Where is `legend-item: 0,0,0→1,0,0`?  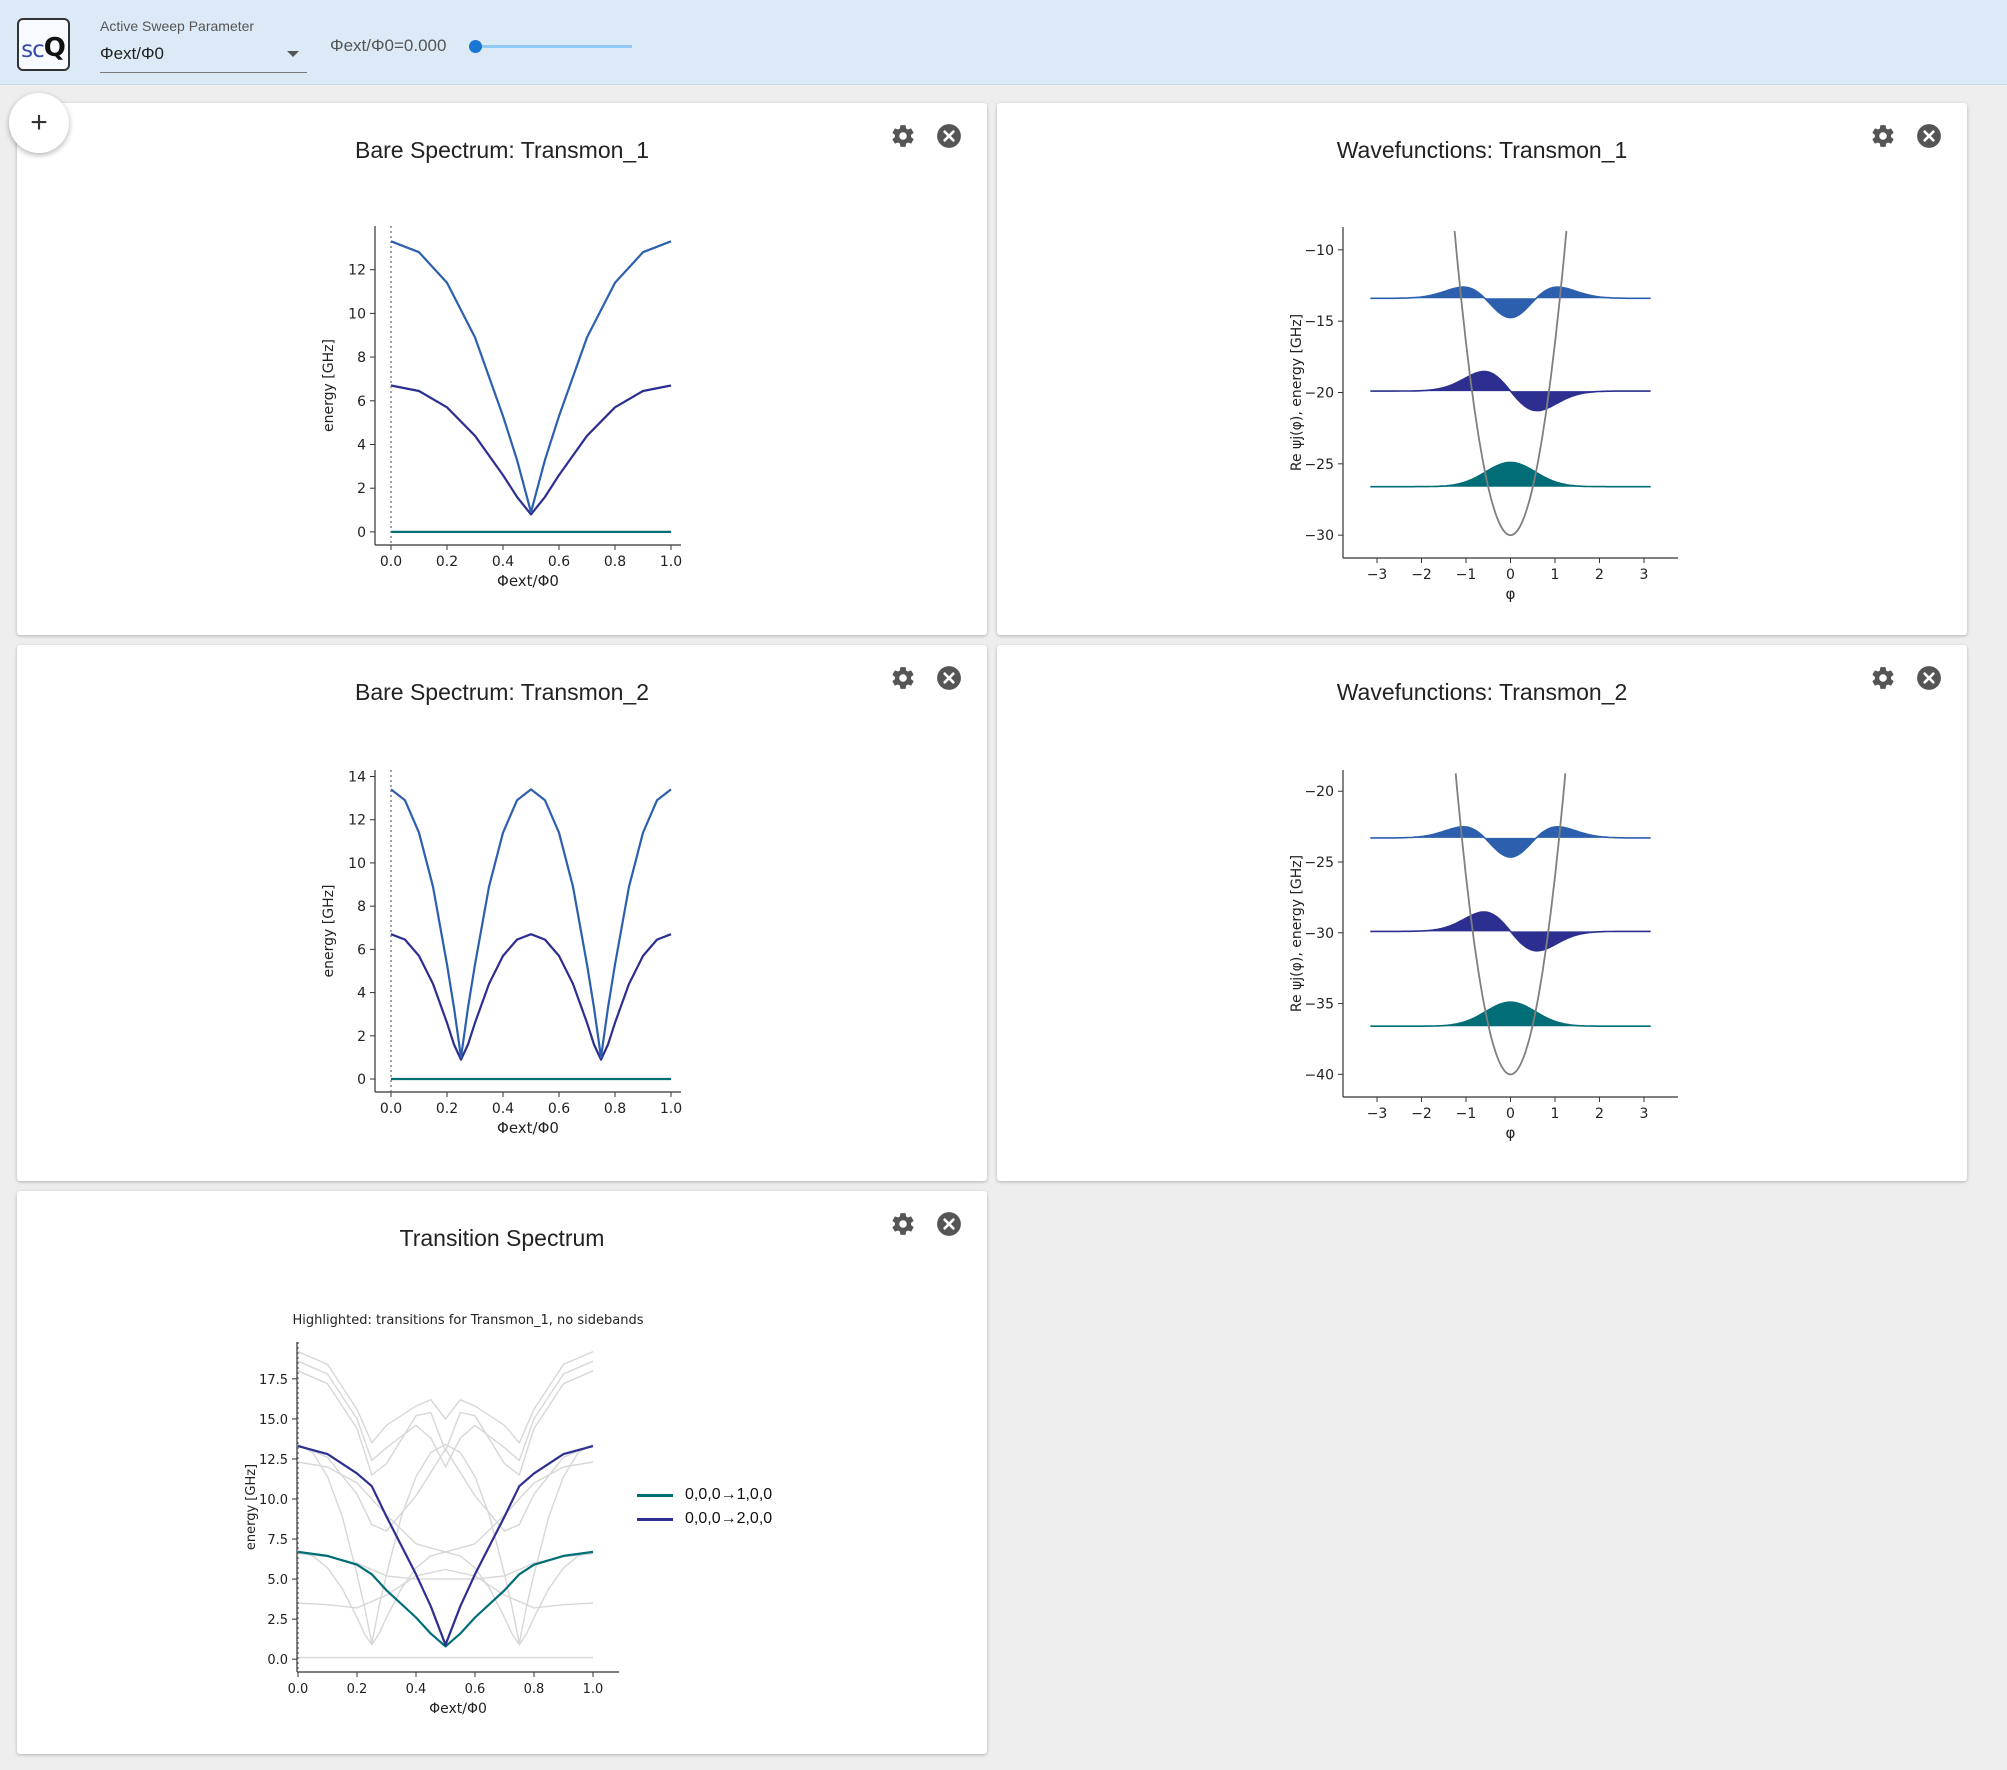
legend-item: 0,0,0→1,0,0 is located at coordinates (704, 1495).